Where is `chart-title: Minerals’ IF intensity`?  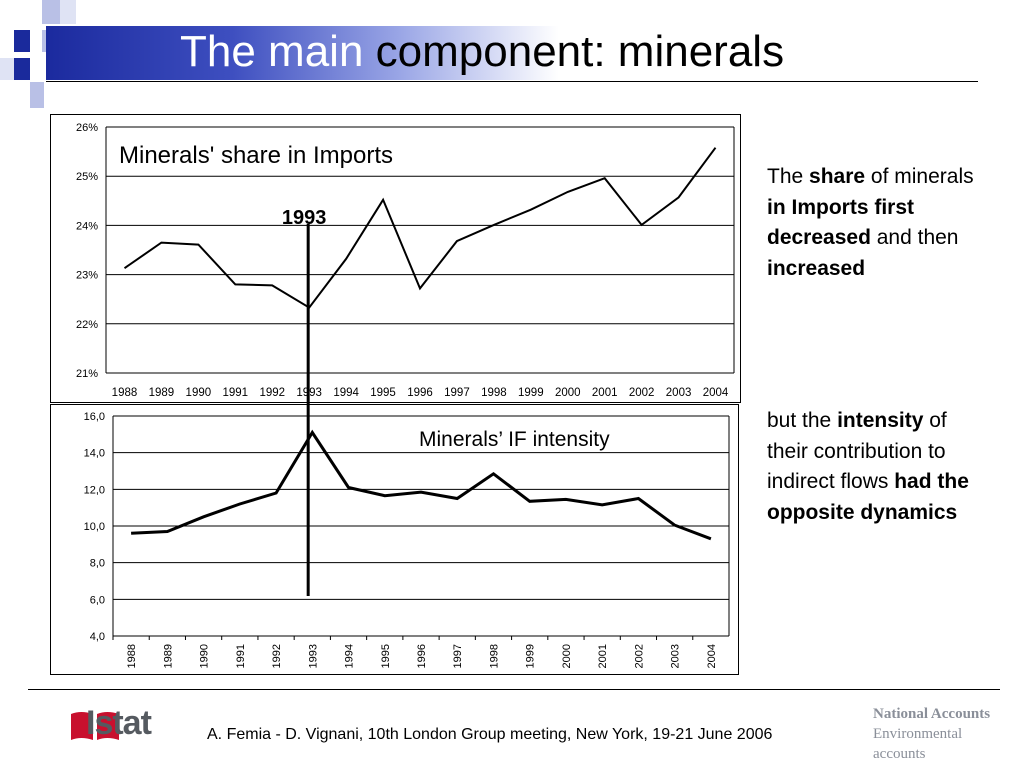 chart-title: Minerals’ IF intensity is located at coordinates (514, 439).